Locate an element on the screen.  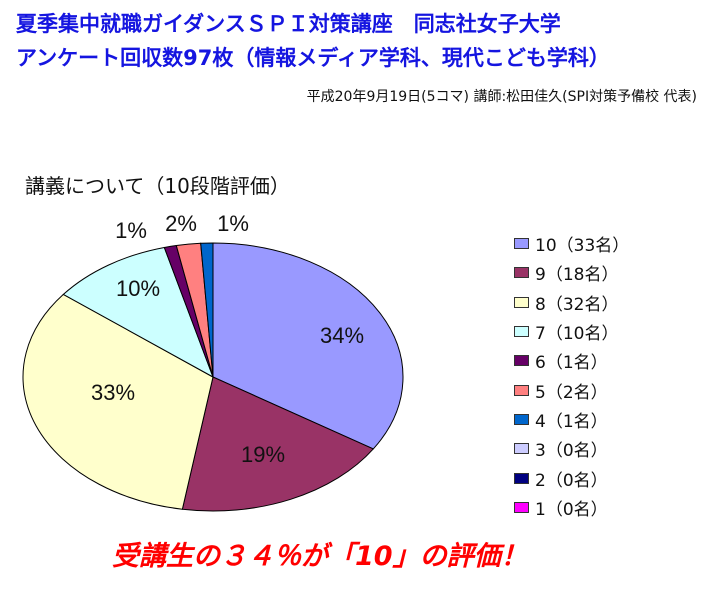
legend-item: 2（0名） is located at coordinates (571, 477).